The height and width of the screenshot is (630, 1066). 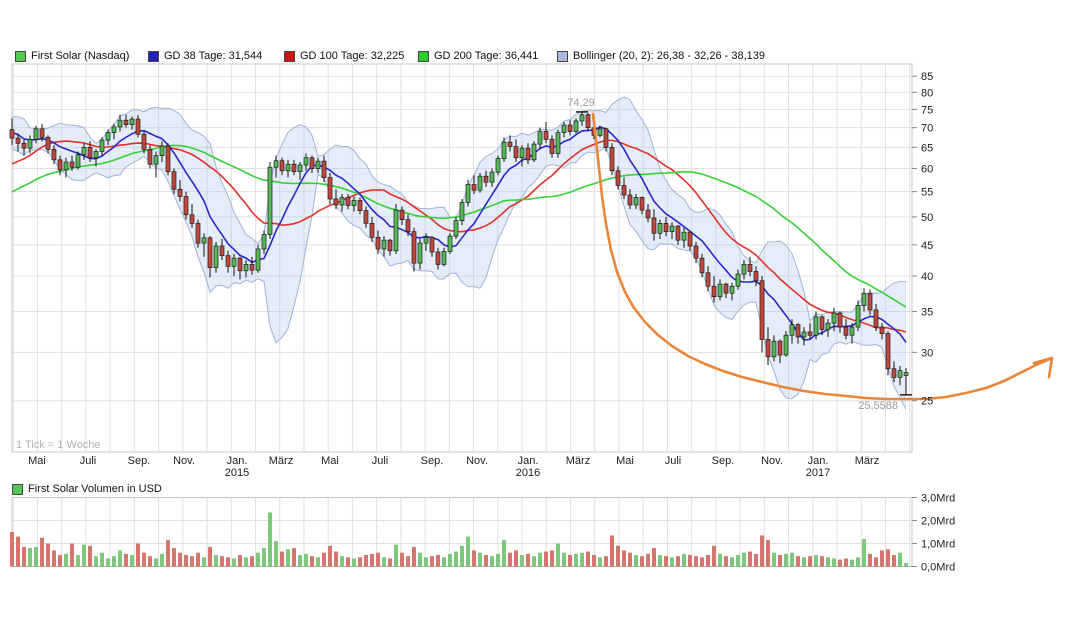 What do you see at coordinates (927, 353) in the screenshot?
I see `price-tick-label: 30` at bounding box center [927, 353].